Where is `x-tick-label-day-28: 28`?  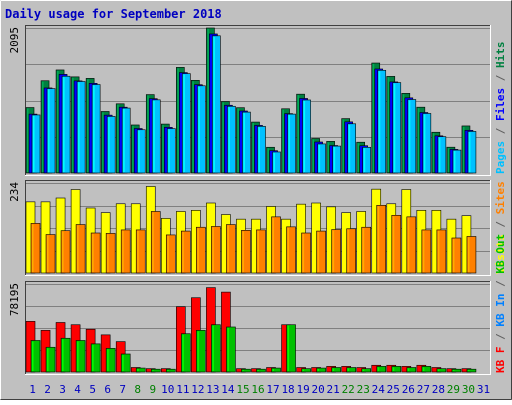 x-tick-label-day-28: 28 is located at coordinates (438, 389).